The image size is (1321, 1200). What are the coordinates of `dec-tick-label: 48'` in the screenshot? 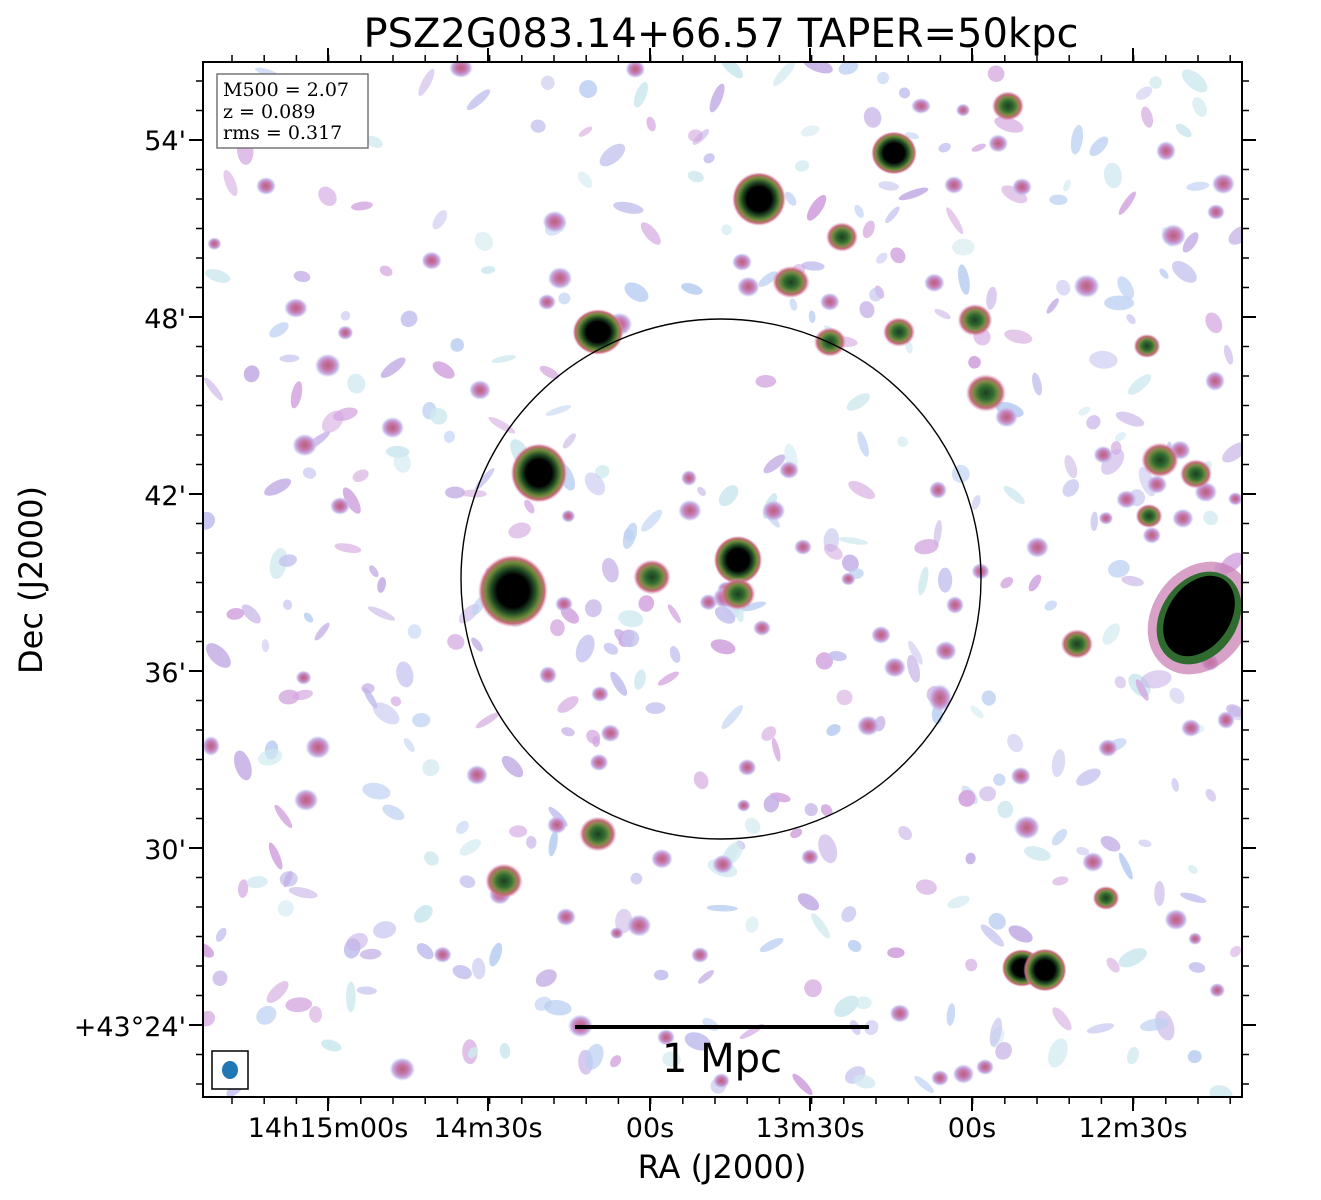 It's located at (165, 319).